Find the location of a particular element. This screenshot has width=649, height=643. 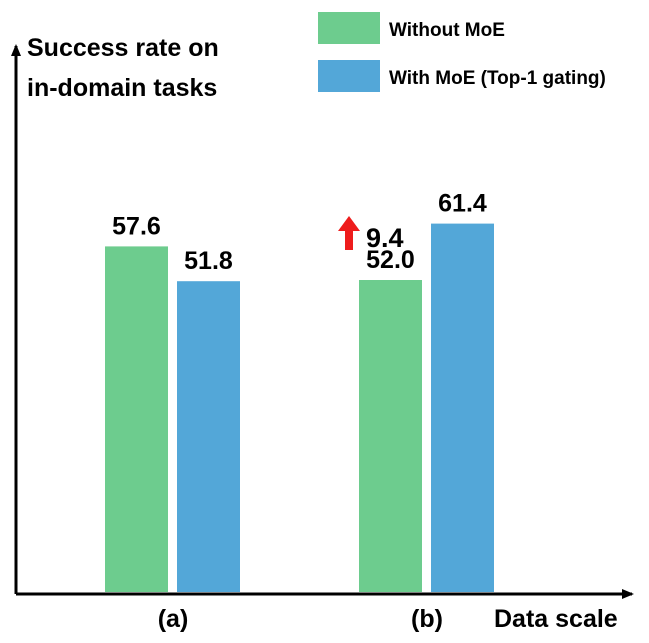

improvement-annotation: 9.4 is located at coordinates (371, 234).